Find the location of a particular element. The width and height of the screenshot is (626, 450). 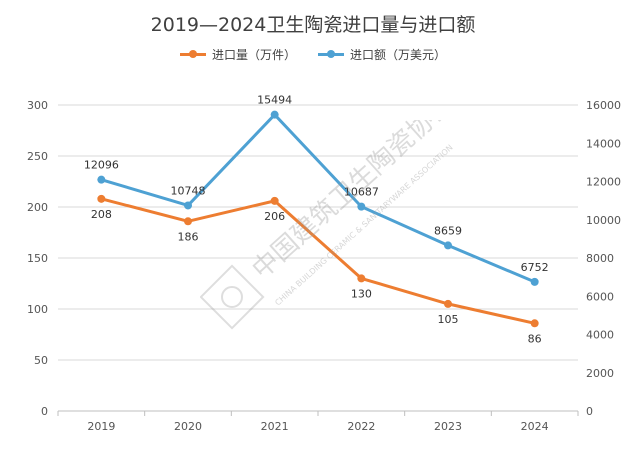

chart-title: 2019—2024卫生陶瓷进口量与进口额 is located at coordinates (313, 25).